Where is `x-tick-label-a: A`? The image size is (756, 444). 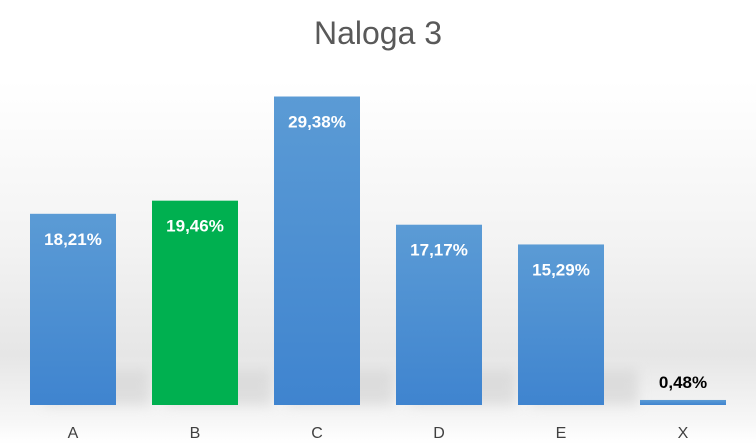 x-tick-label-a: A is located at coordinates (73, 433).